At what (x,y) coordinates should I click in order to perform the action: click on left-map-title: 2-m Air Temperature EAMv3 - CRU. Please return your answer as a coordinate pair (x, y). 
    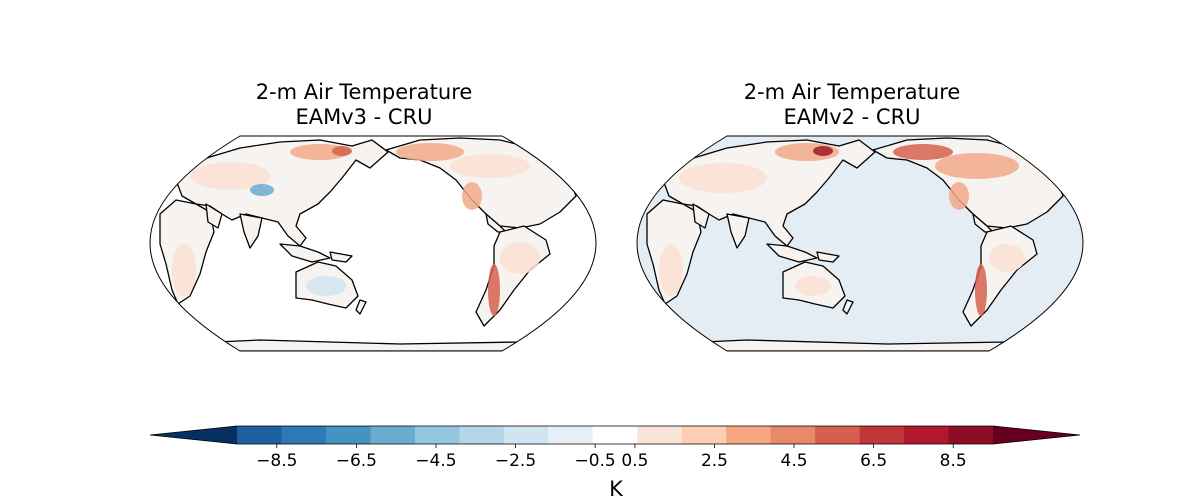
    Looking at the image, I should click on (364, 105).